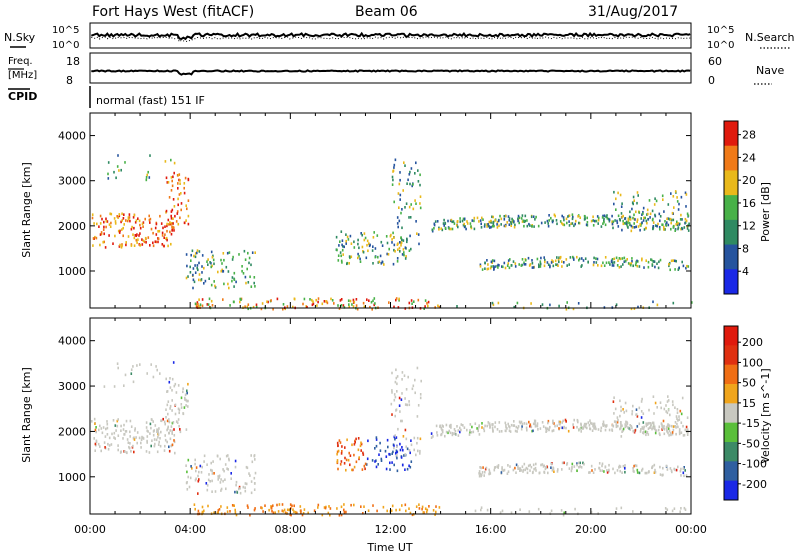  I want to click on nsky-trace, so click(390, 36).